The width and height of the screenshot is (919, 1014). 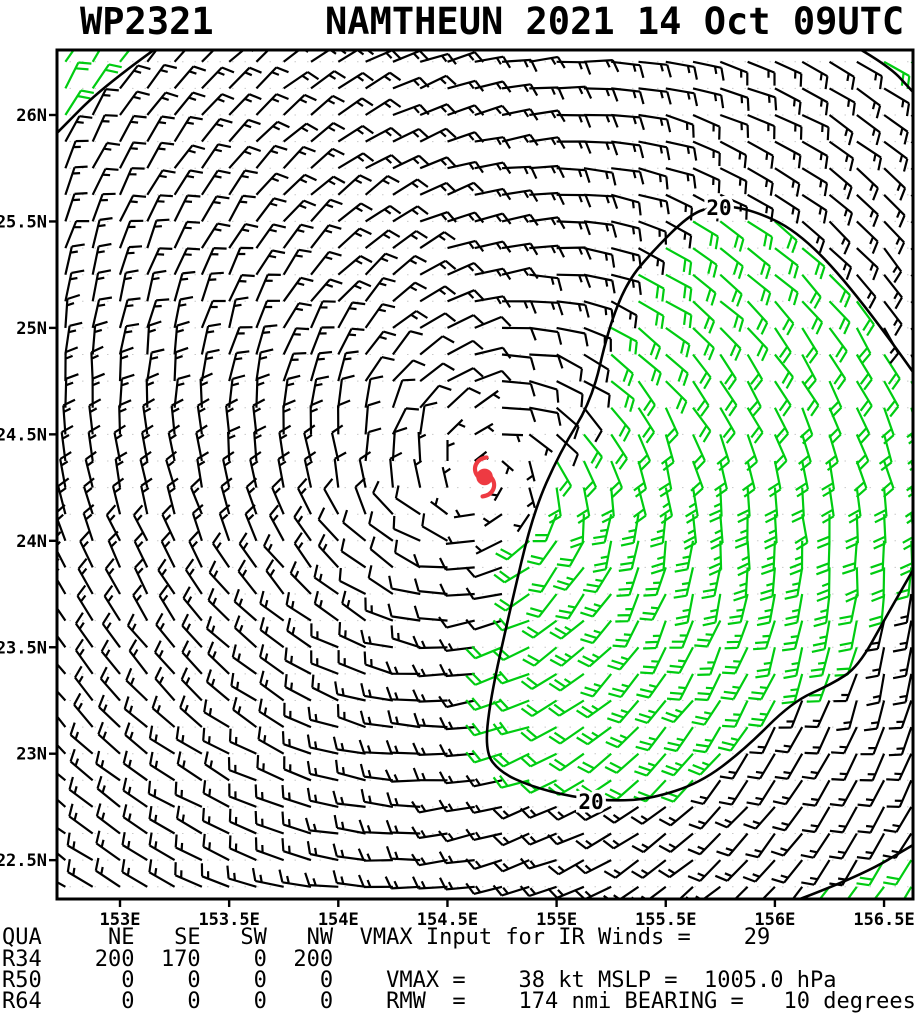 I want to click on stats-line-r34: R34 200 170 0 200, so click(x=168, y=959).